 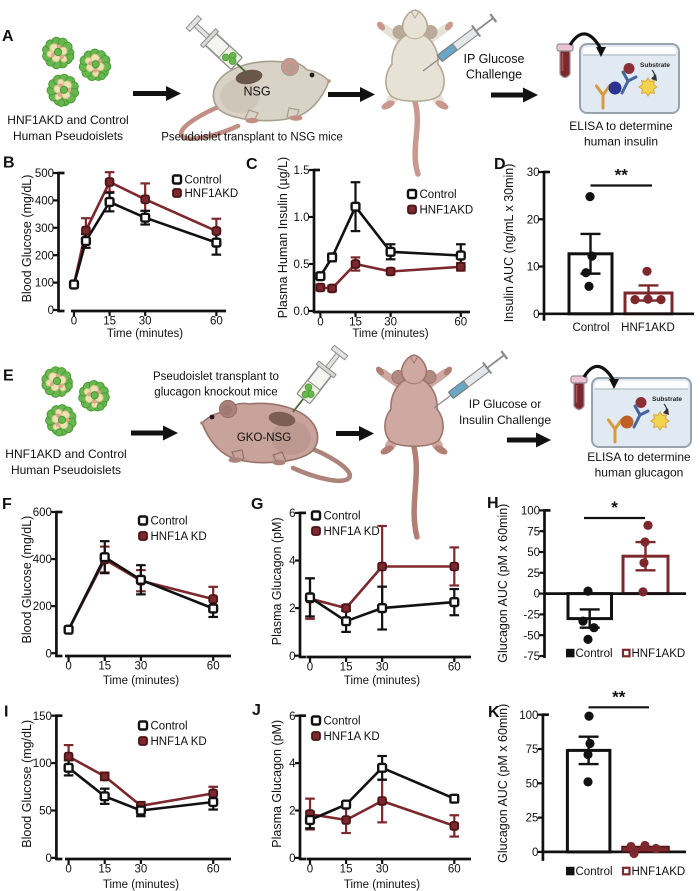 What do you see at coordinates (531, 657) in the screenshot?
I see `svg-text: -75` at bounding box center [531, 657].